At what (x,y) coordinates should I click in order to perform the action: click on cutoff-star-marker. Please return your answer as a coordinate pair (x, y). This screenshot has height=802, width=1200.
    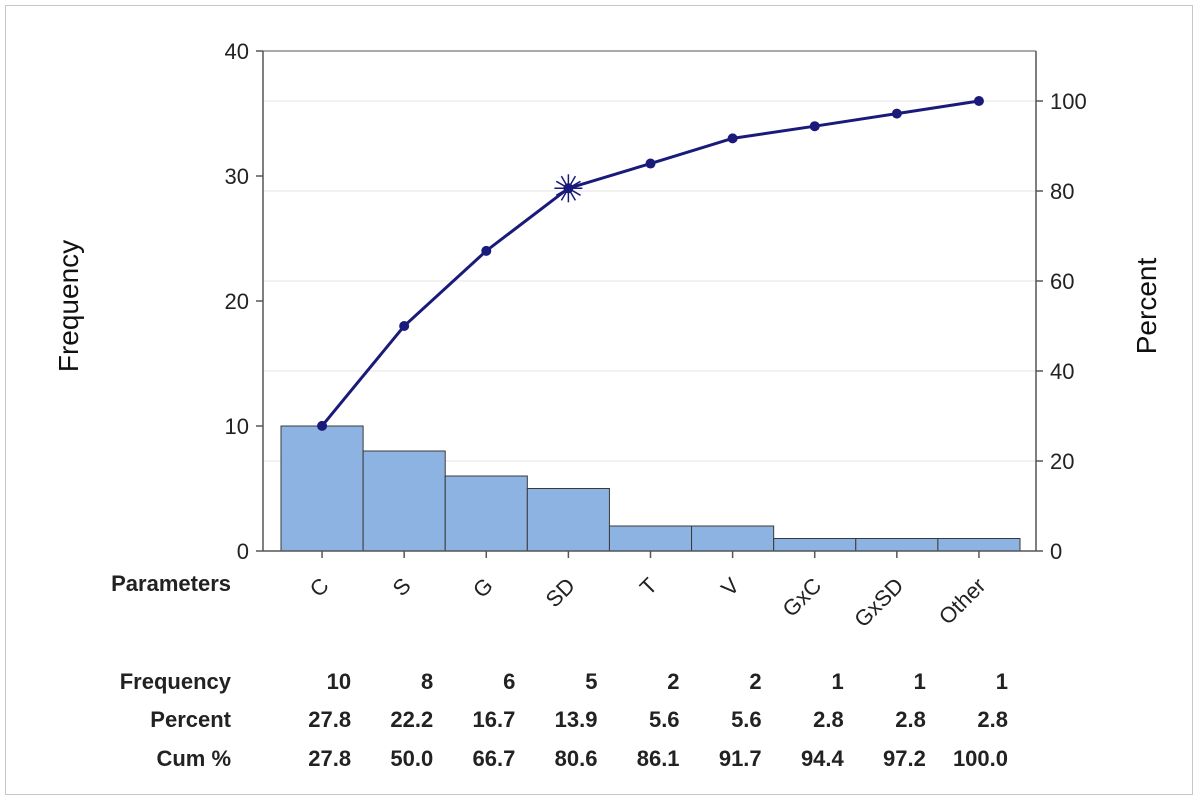
    Looking at the image, I should click on (568, 188).